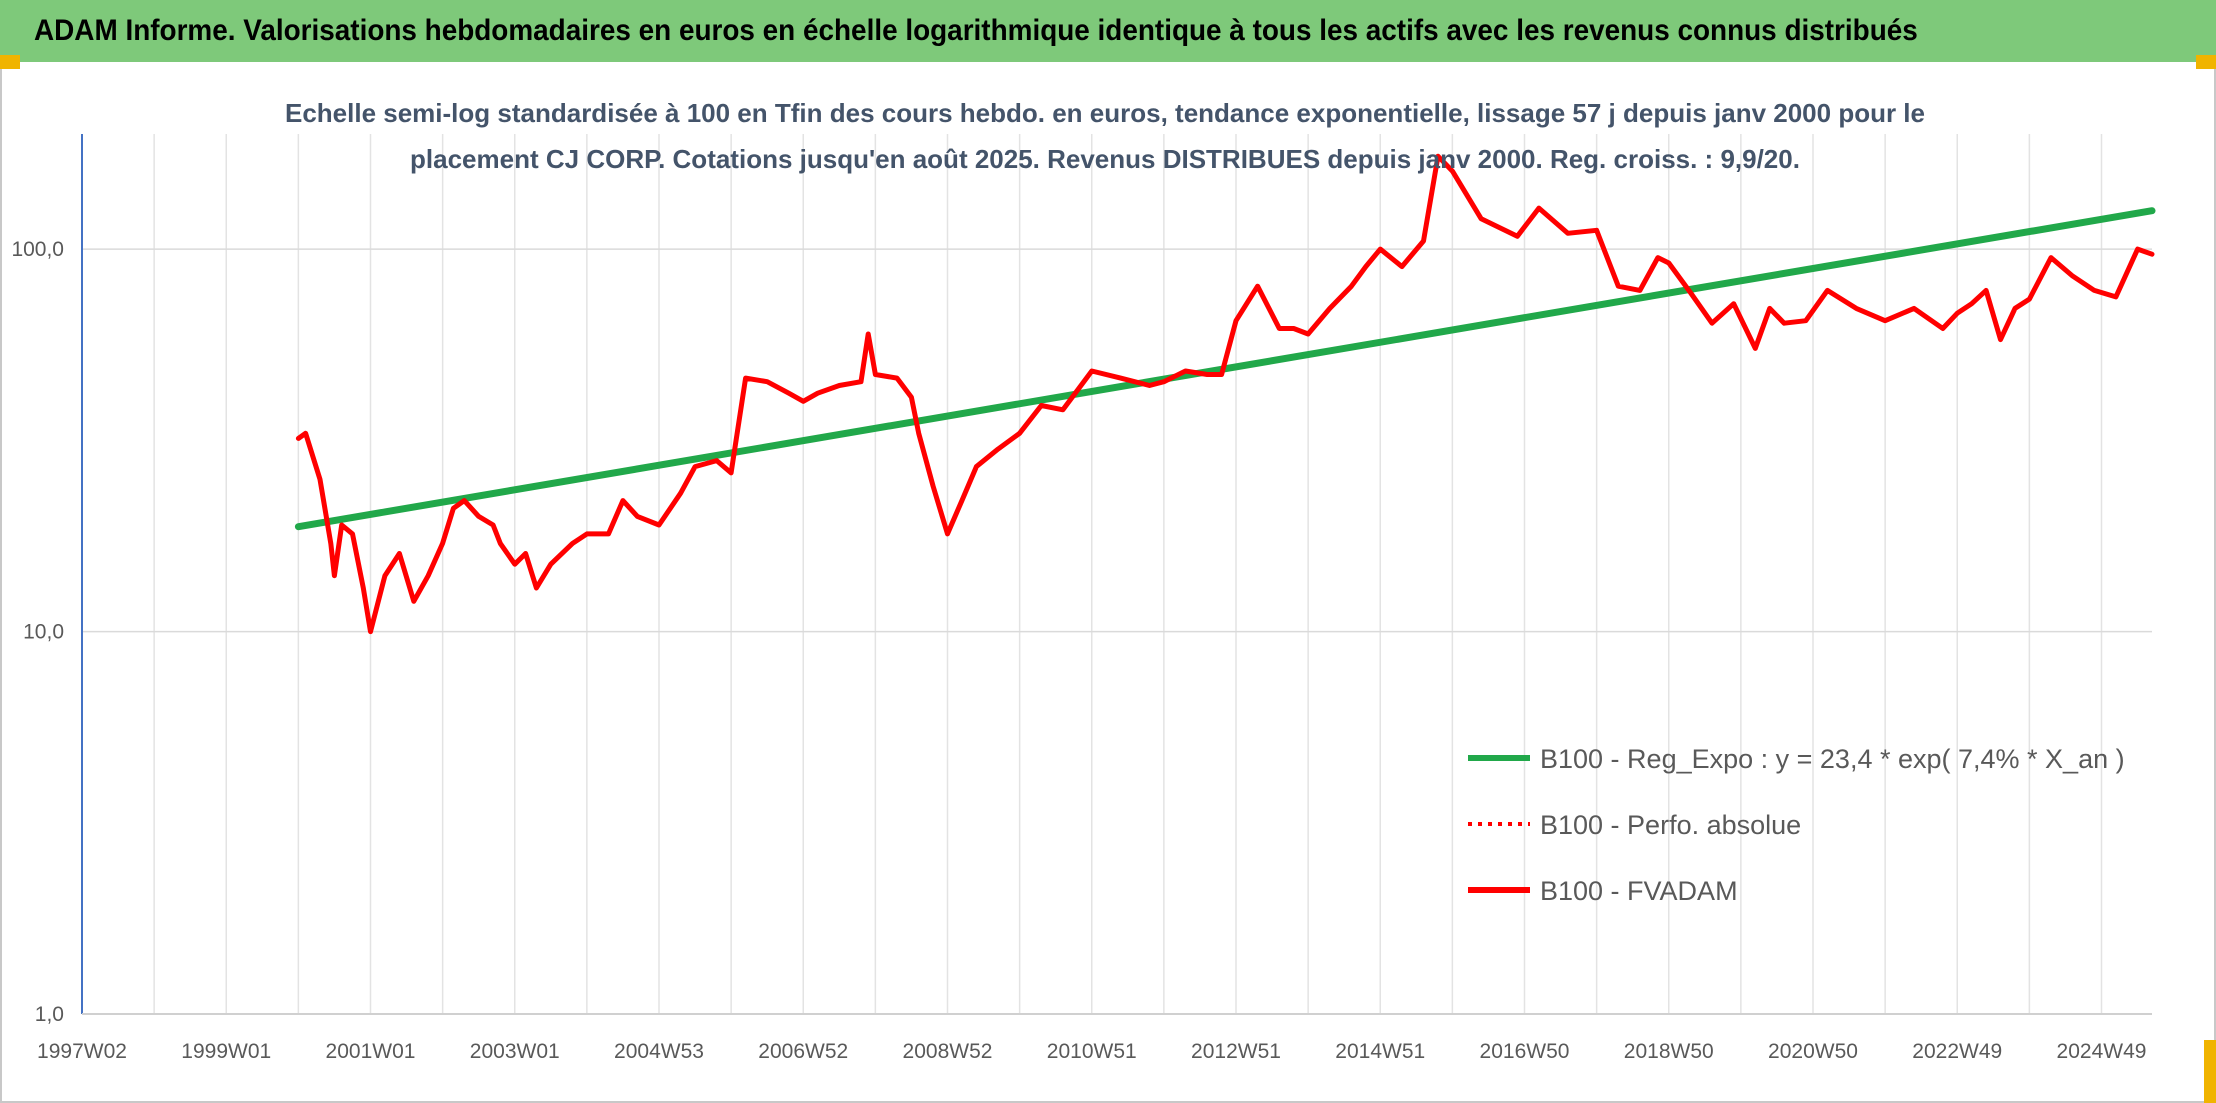  I want to click on x-tick-label: 1999W01, so click(226, 1051).